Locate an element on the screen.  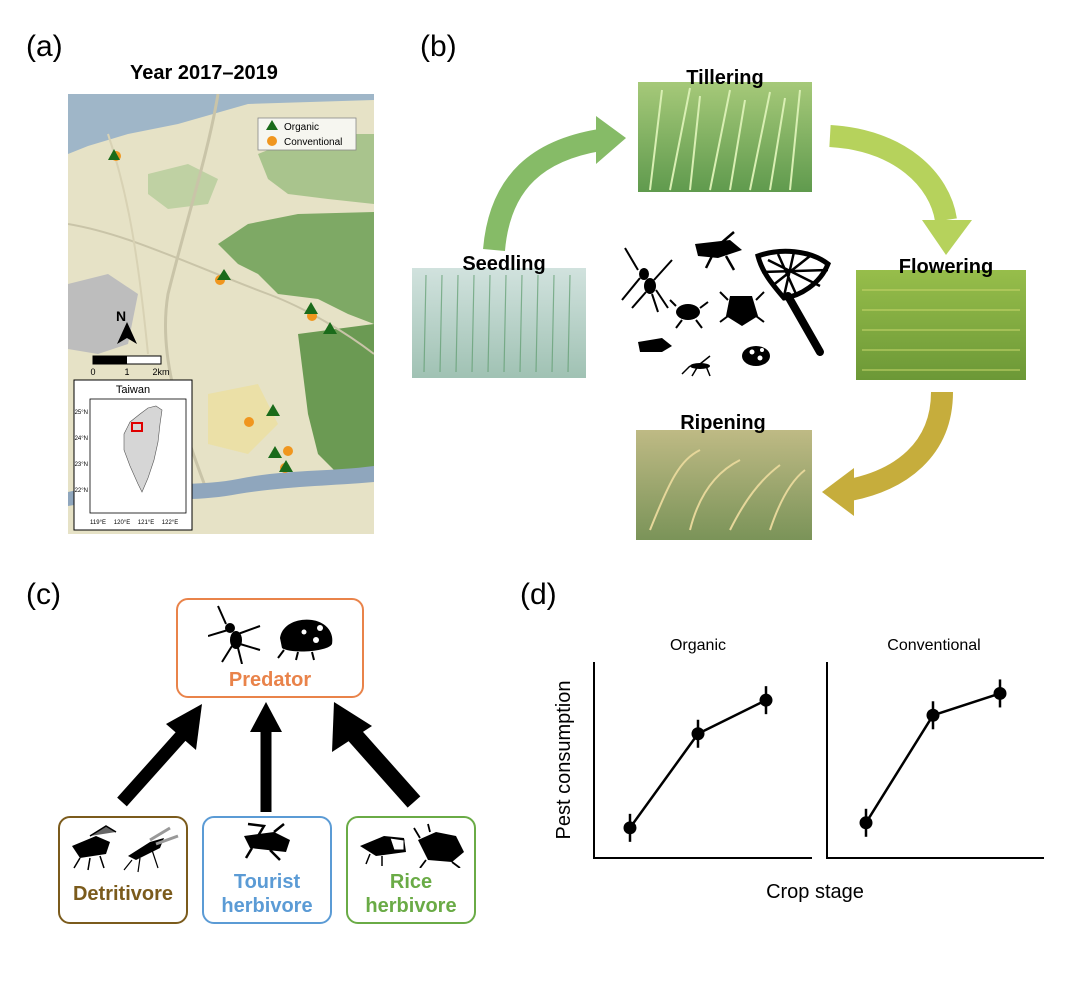
scale-bar: 0 1 2km is located at coordinates (130, 366).